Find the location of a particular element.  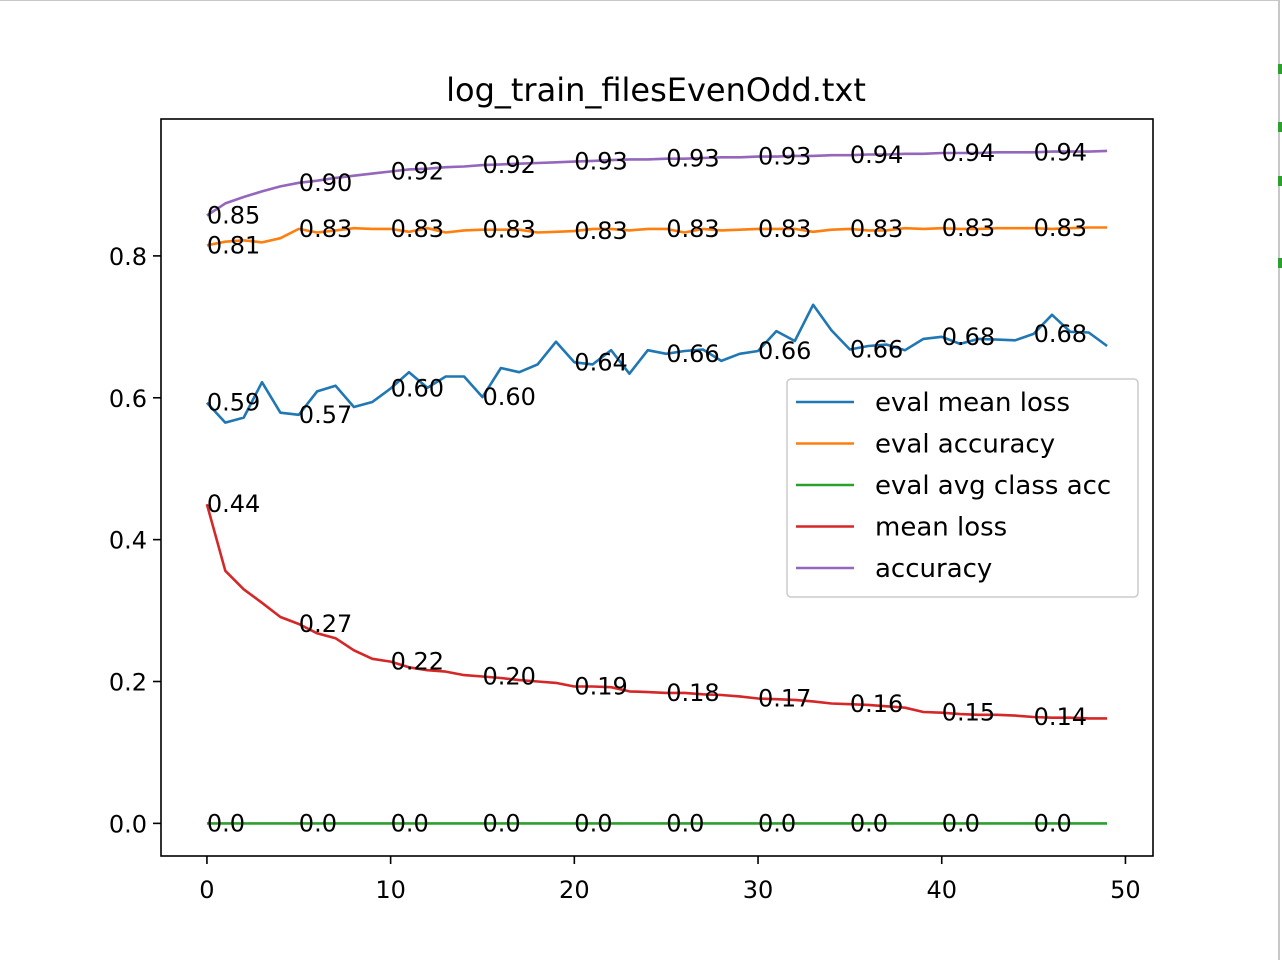

x-tick-label: 0 is located at coordinates (206, 890).